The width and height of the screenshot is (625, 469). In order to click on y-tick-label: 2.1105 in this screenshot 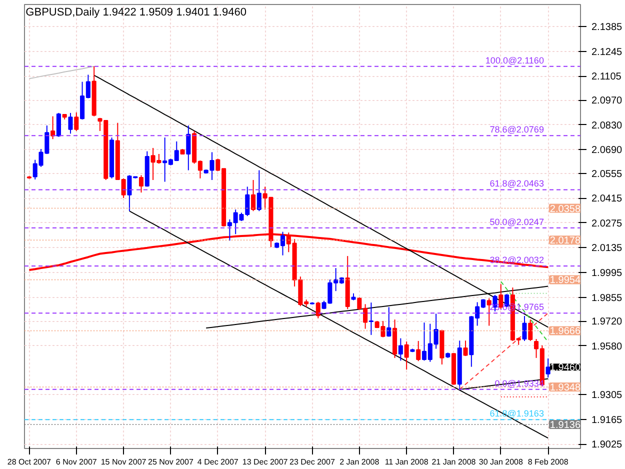, I will do `click(607, 77)`.